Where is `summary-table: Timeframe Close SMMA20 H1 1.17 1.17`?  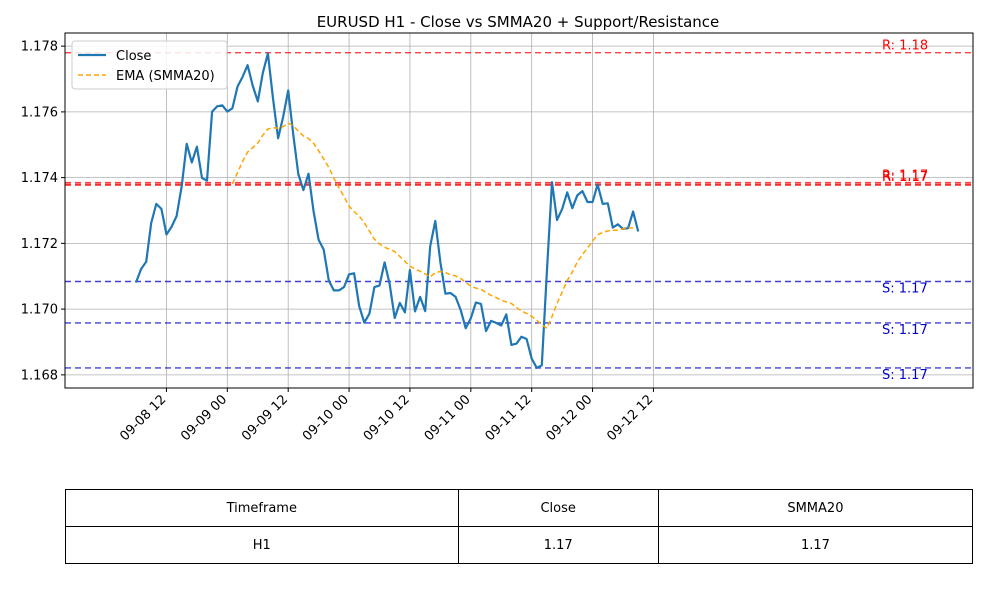
summary-table: Timeframe Close SMMA20 H1 1.17 1.17 is located at coordinates (519, 526).